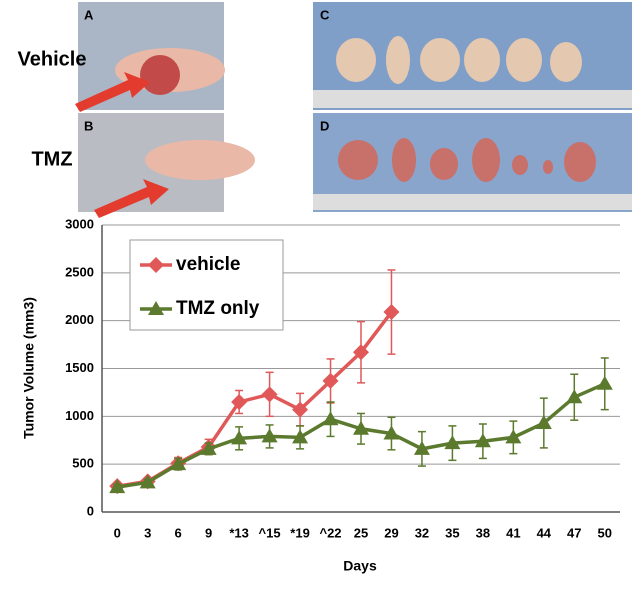  I want to click on x-axis-title: Days, so click(360, 566).